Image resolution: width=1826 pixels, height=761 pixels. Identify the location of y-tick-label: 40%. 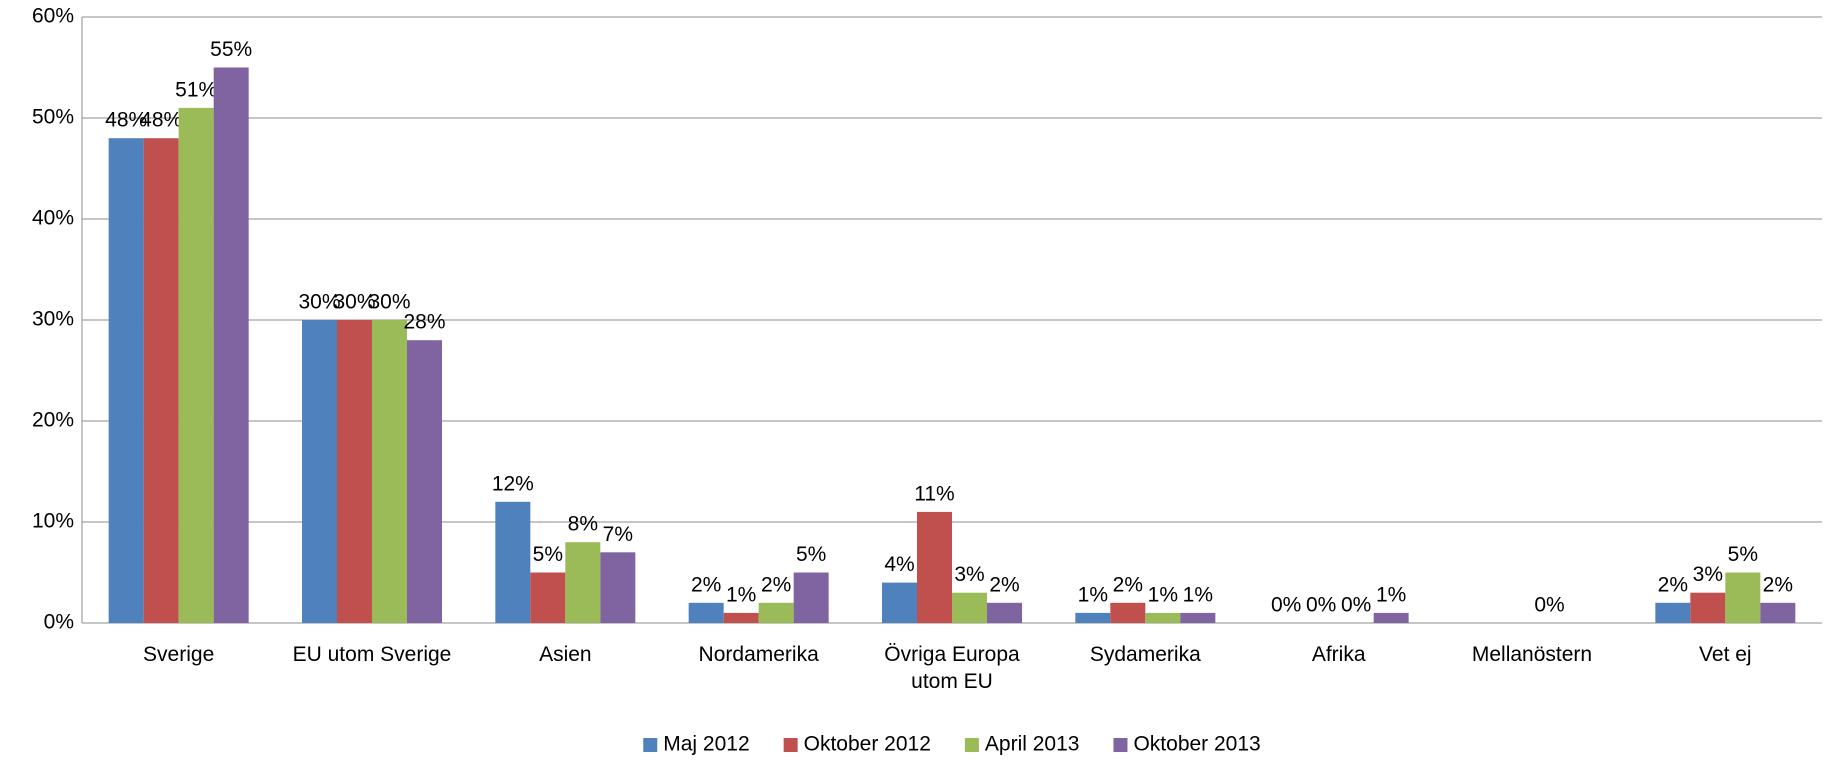
(53, 218).